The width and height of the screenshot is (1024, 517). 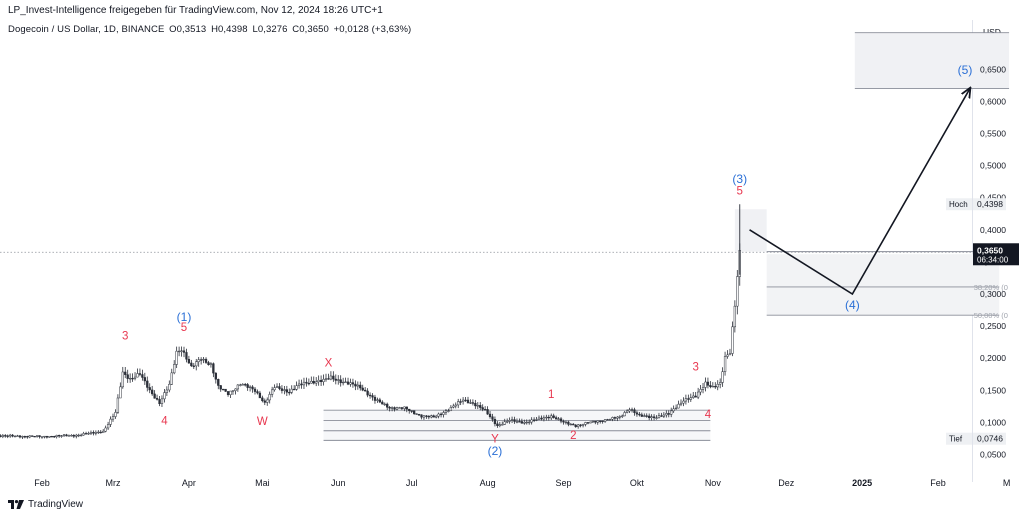 What do you see at coordinates (45, 504) in the screenshot?
I see `footer-brand: TradingView` at bounding box center [45, 504].